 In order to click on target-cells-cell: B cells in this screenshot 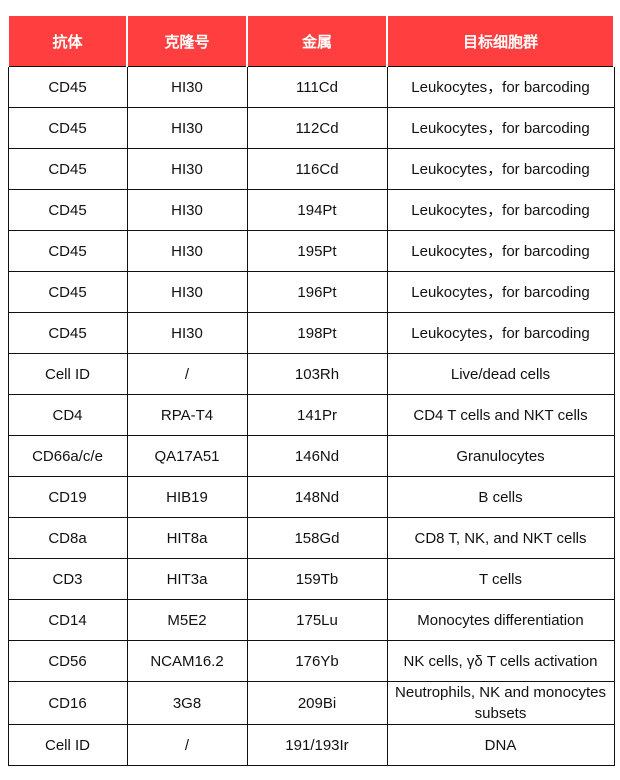, I will do `click(500, 497)`.